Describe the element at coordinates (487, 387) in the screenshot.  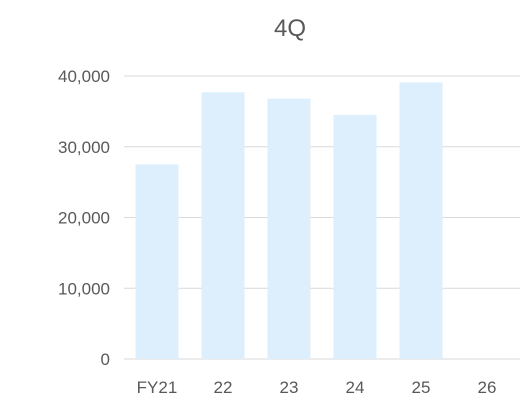
I see `x-tick-label: 26` at that location.